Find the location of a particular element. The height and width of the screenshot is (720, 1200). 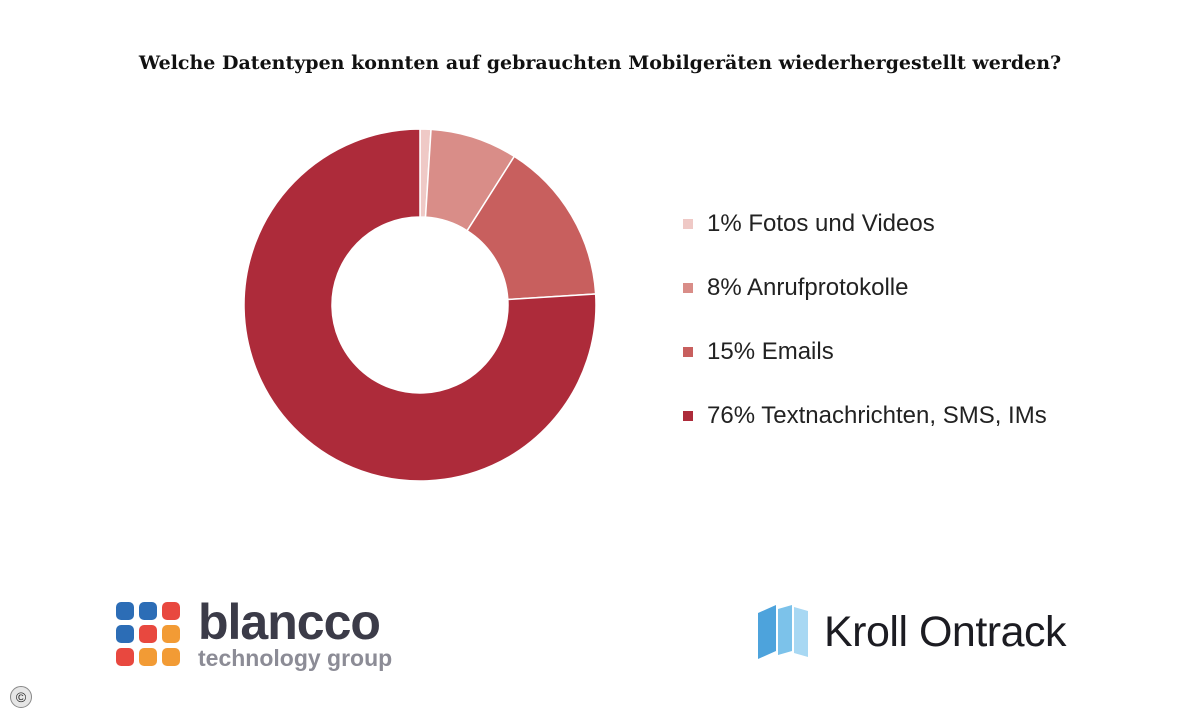

legend-label: 76% Textnachrichten, SMS, IMs is located at coordinates (877, 415).